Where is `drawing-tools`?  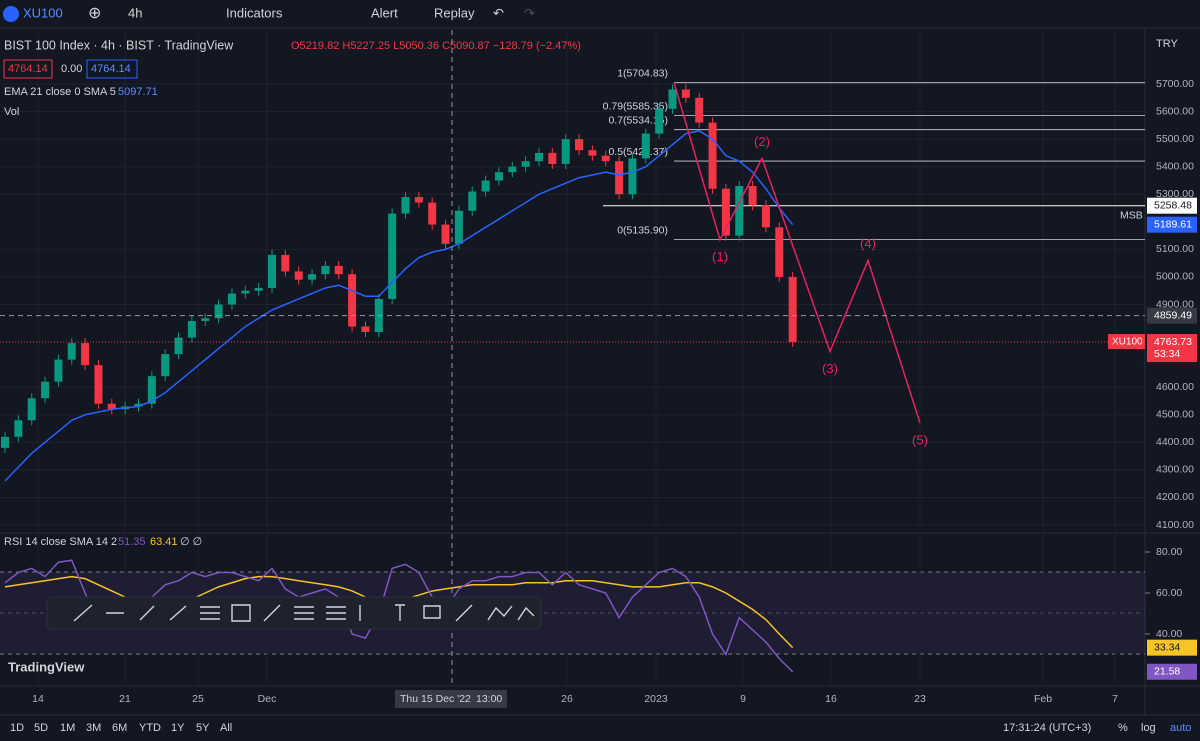
drawing-tools is located at coordinates (304, 613).